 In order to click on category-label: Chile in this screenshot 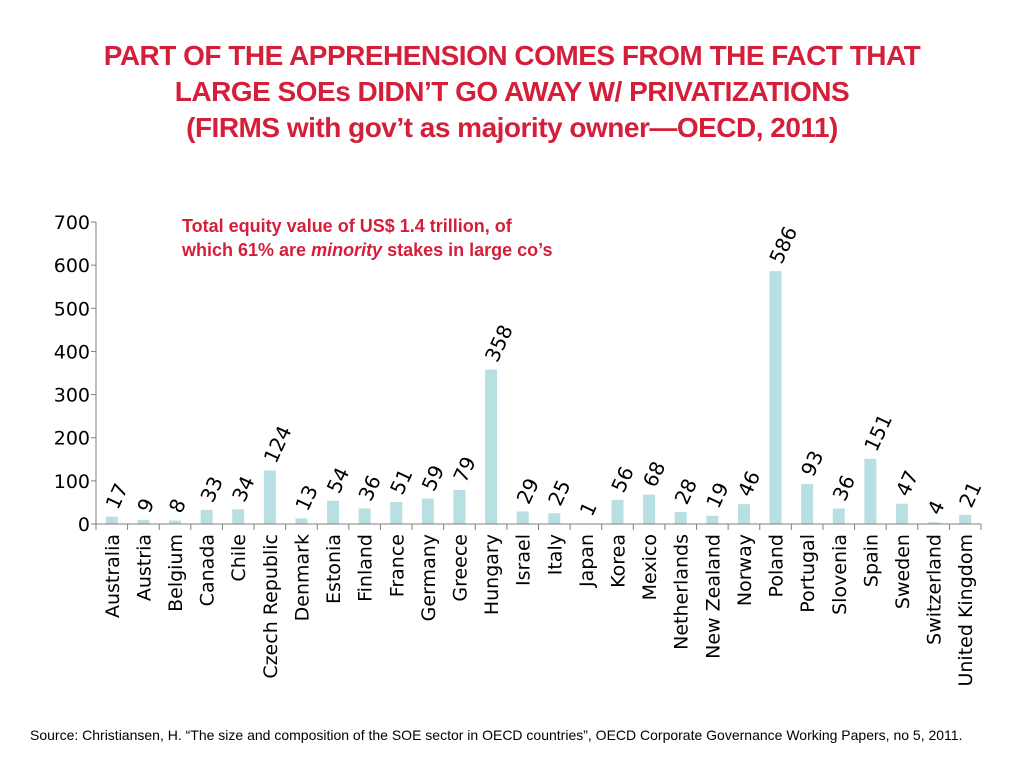, I will do `click(239, 558)`.